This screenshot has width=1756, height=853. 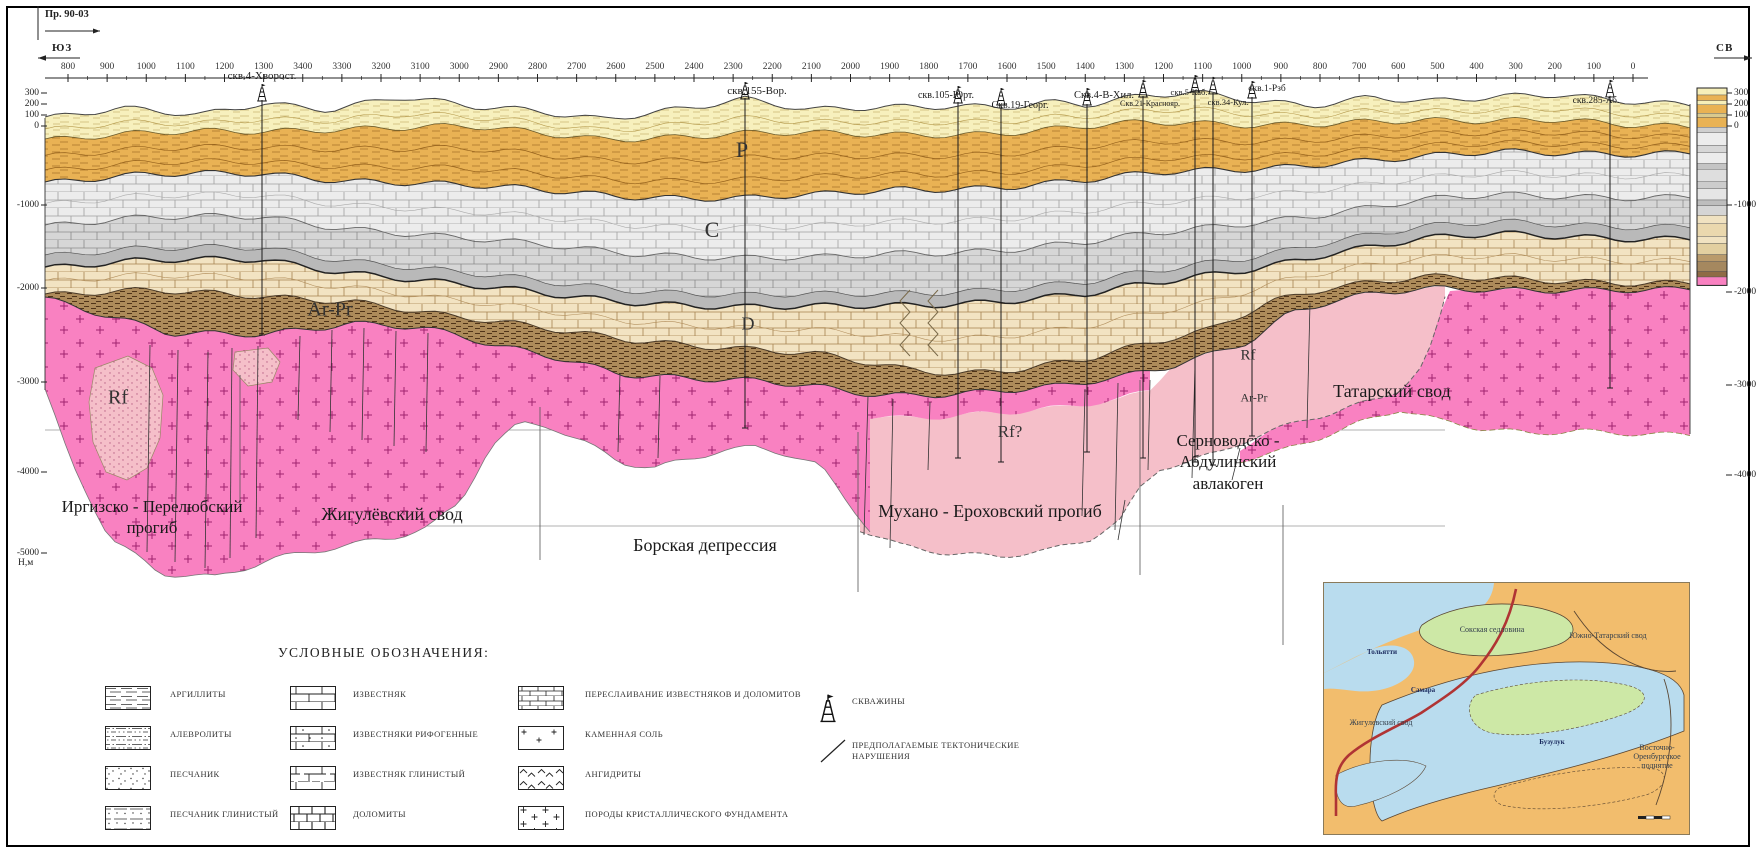 What do you see at coordinates (624, 734) in the screenshot?
I see `legend-item-label: КАМЕННАЯ СОЛЬ` at bounding box center [624, 734].